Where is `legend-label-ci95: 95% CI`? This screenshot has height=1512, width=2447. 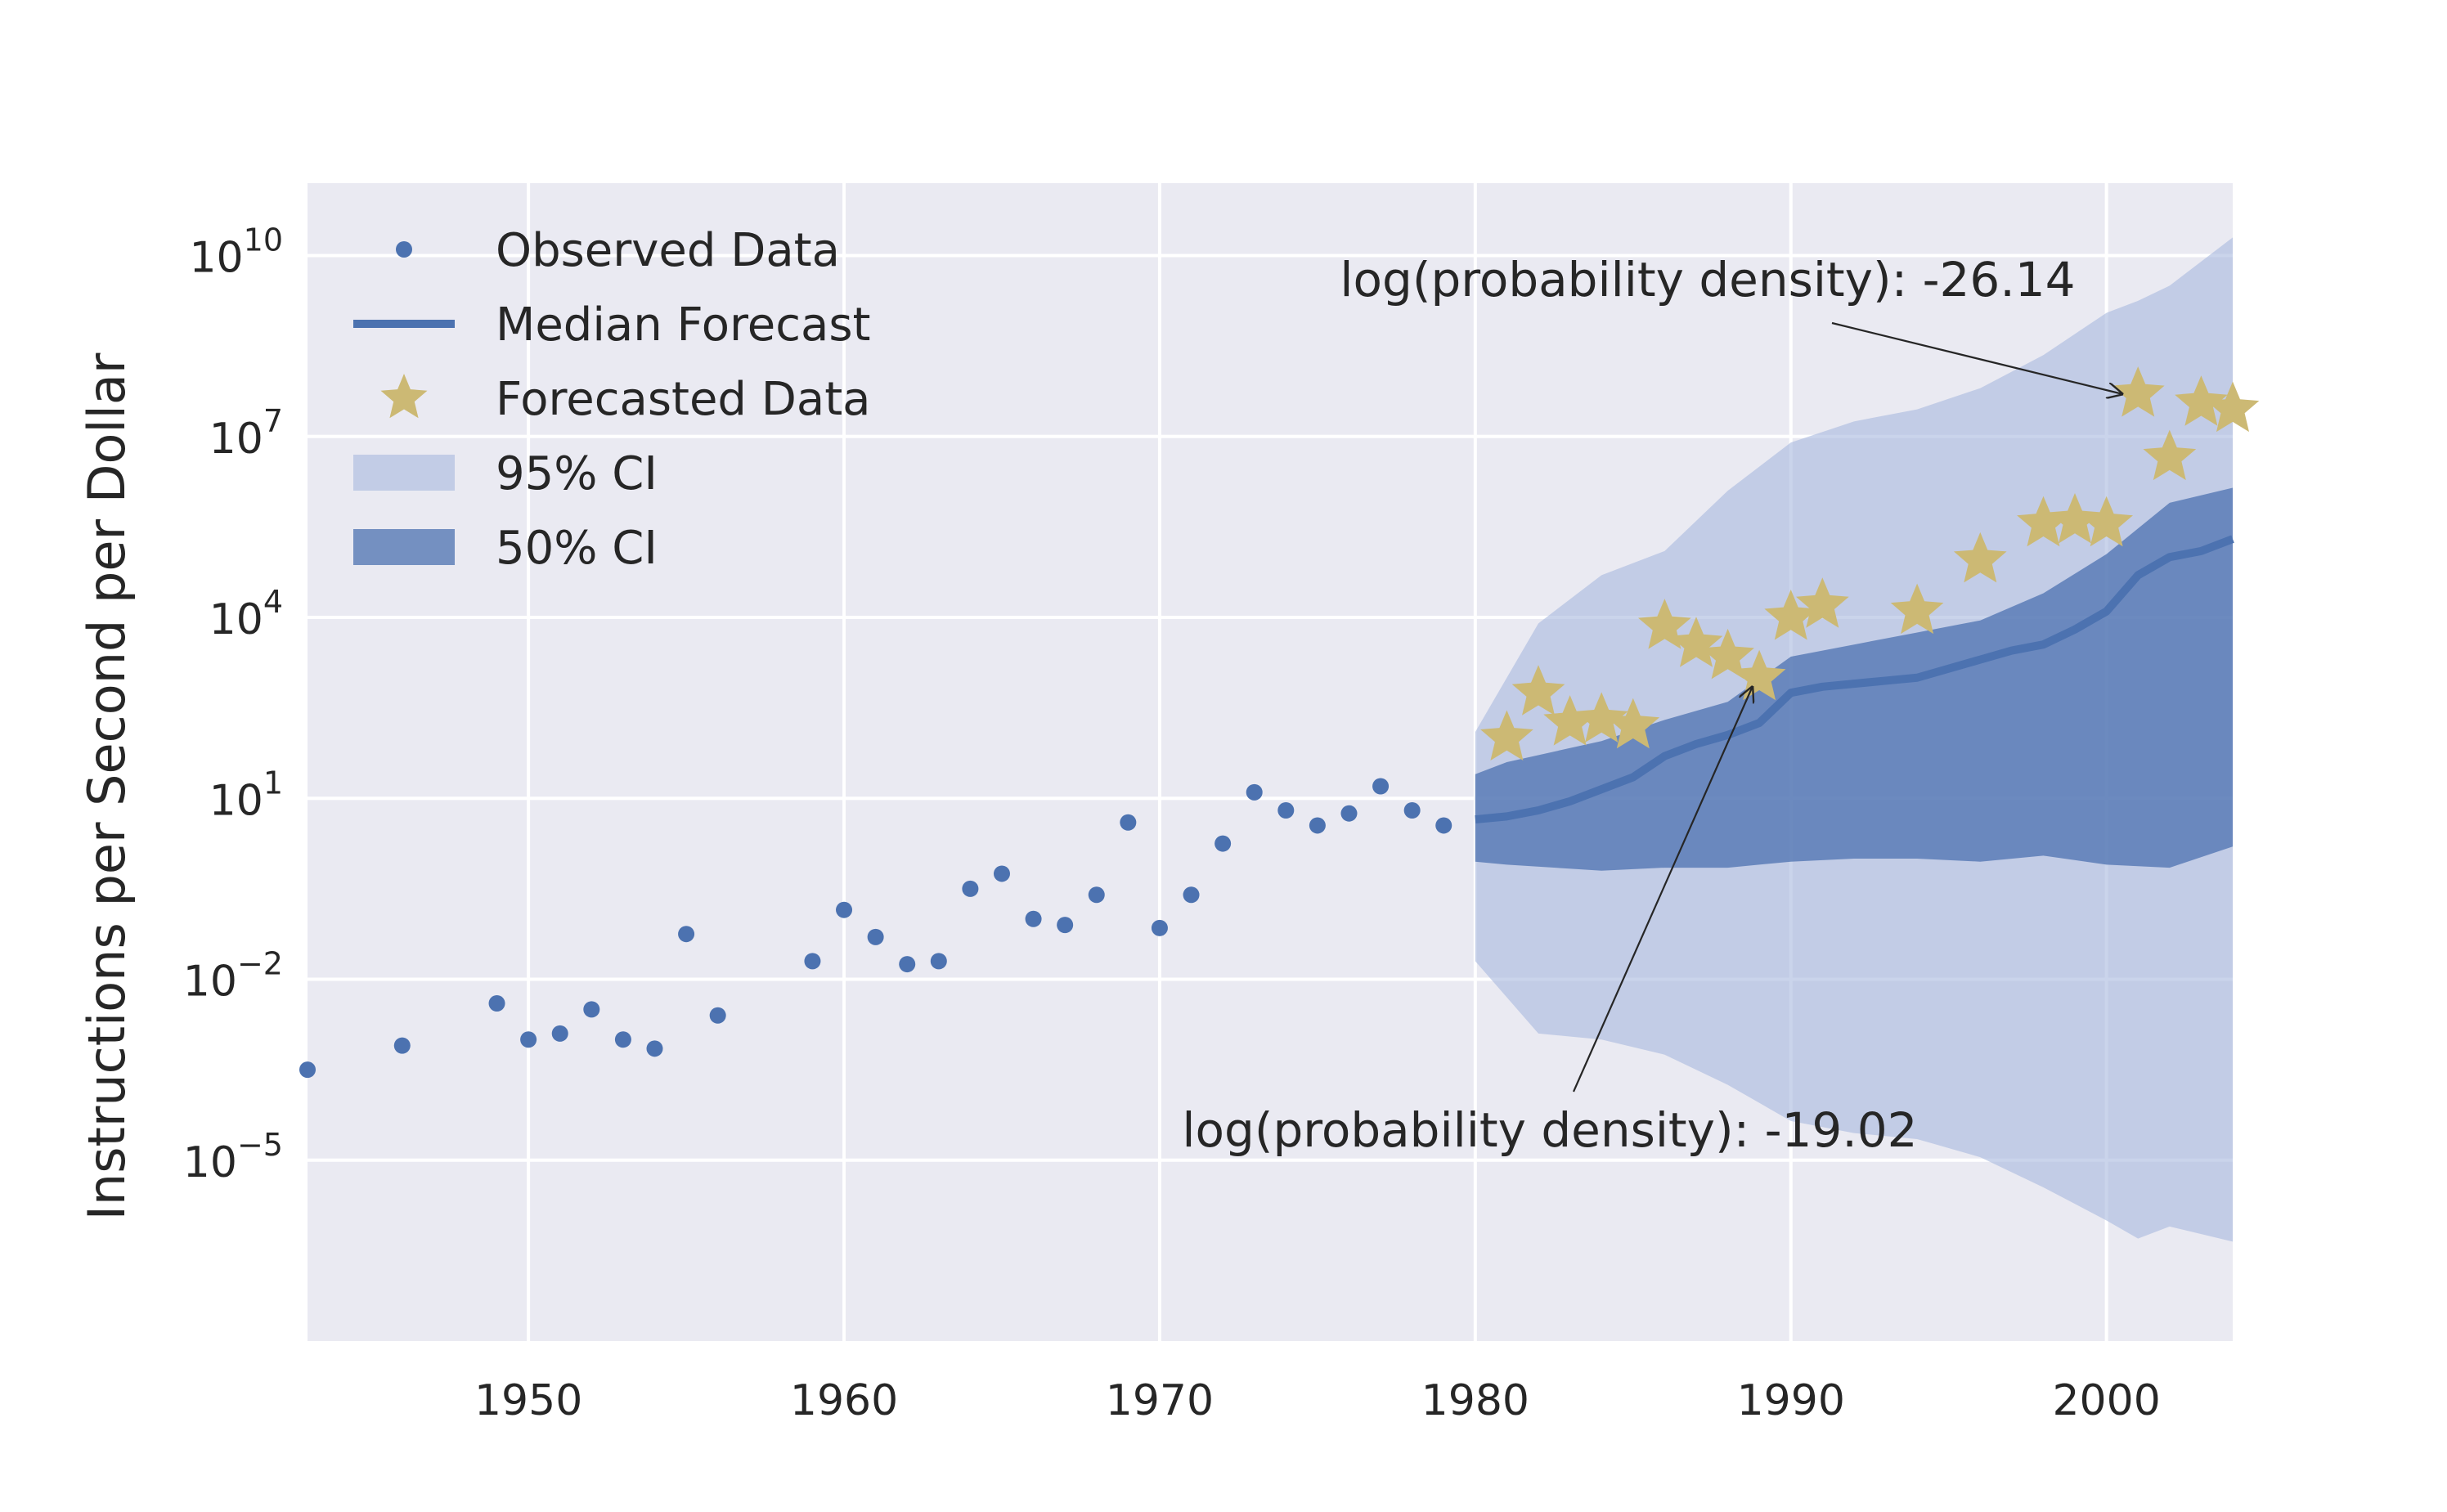 legend-label-ci95: 95% CI is located at coordinates (577, 474).